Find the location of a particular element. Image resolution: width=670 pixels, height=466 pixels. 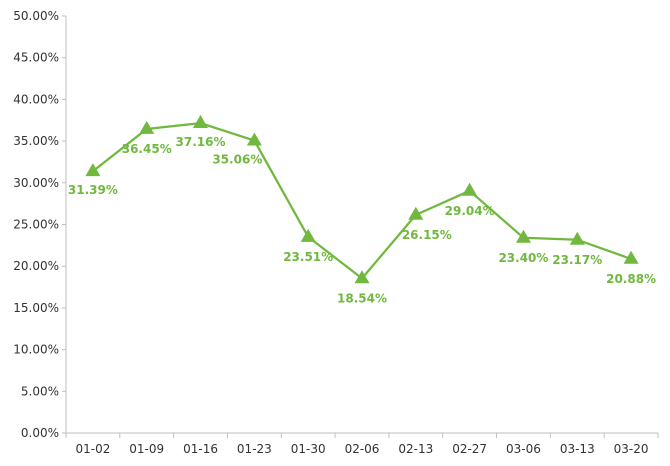

y-tick-label: 10.00% is located at coordinates (36, 350).